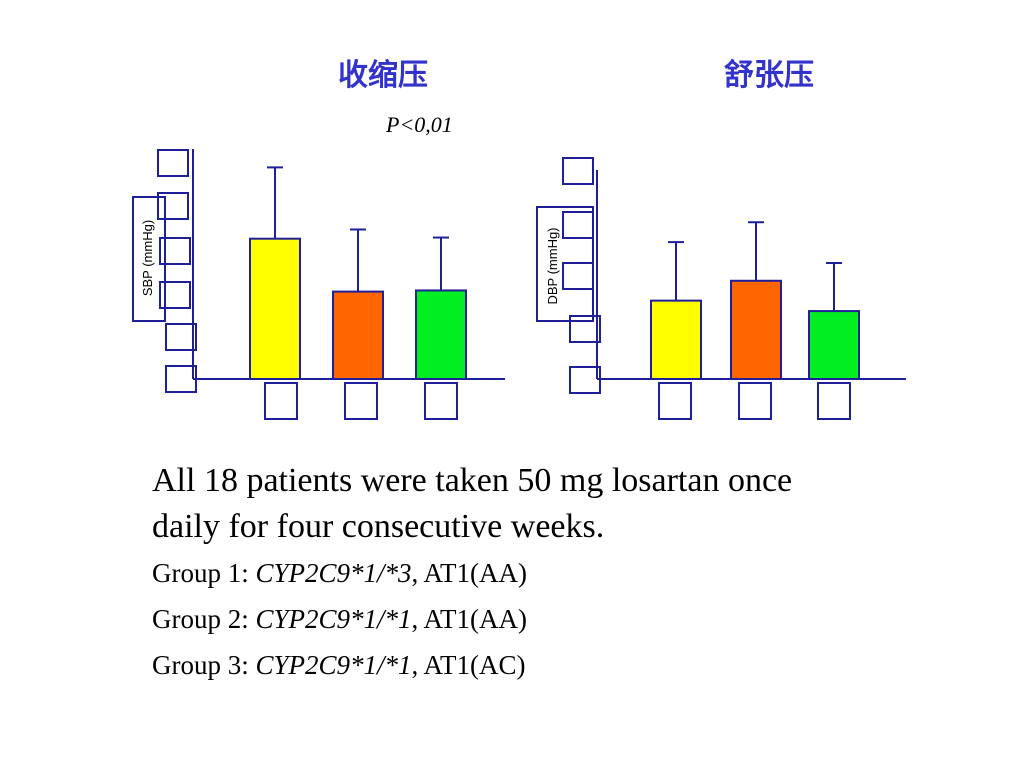 This screenshot has width=1024, height=768. Describe the element at coordinates (468, 665) in the screenshot. I see `group-3-suffix: , AT1(AC)` at that location.